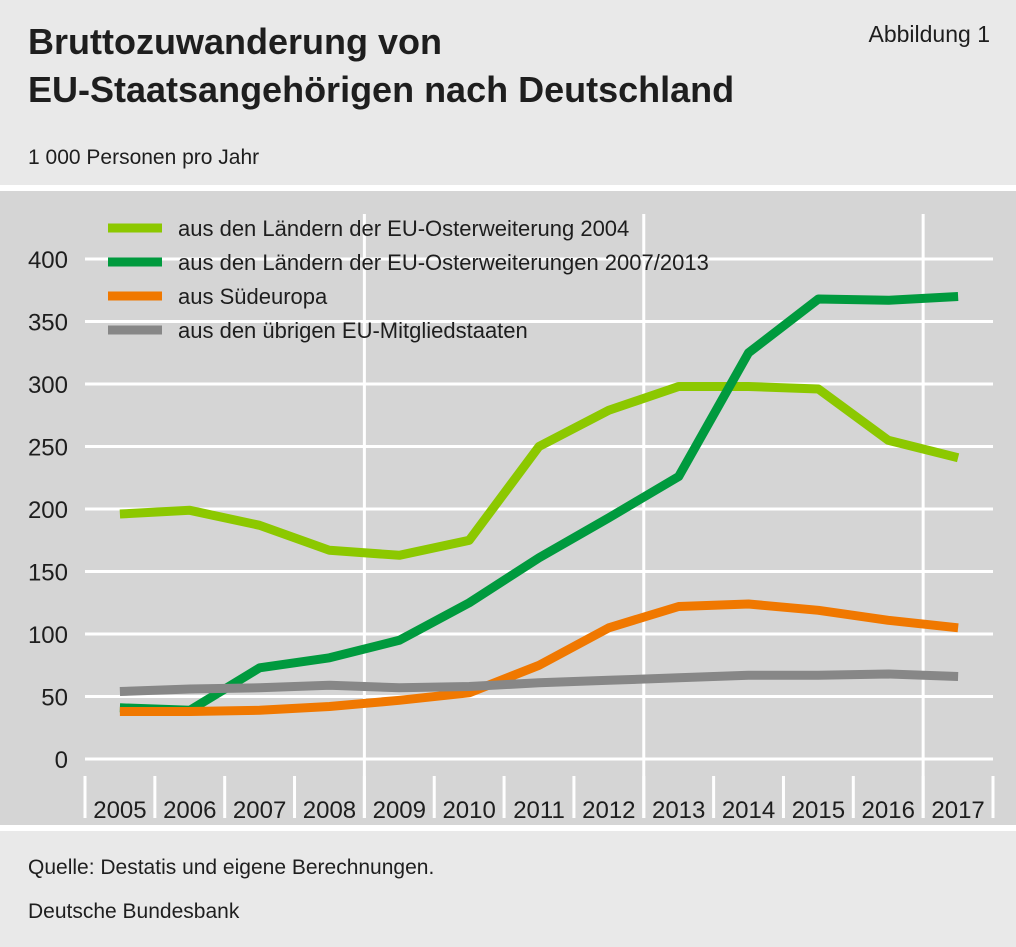 The image size is (1016, 947). I want to click on y-tick-label: 350, so click(48, 323).